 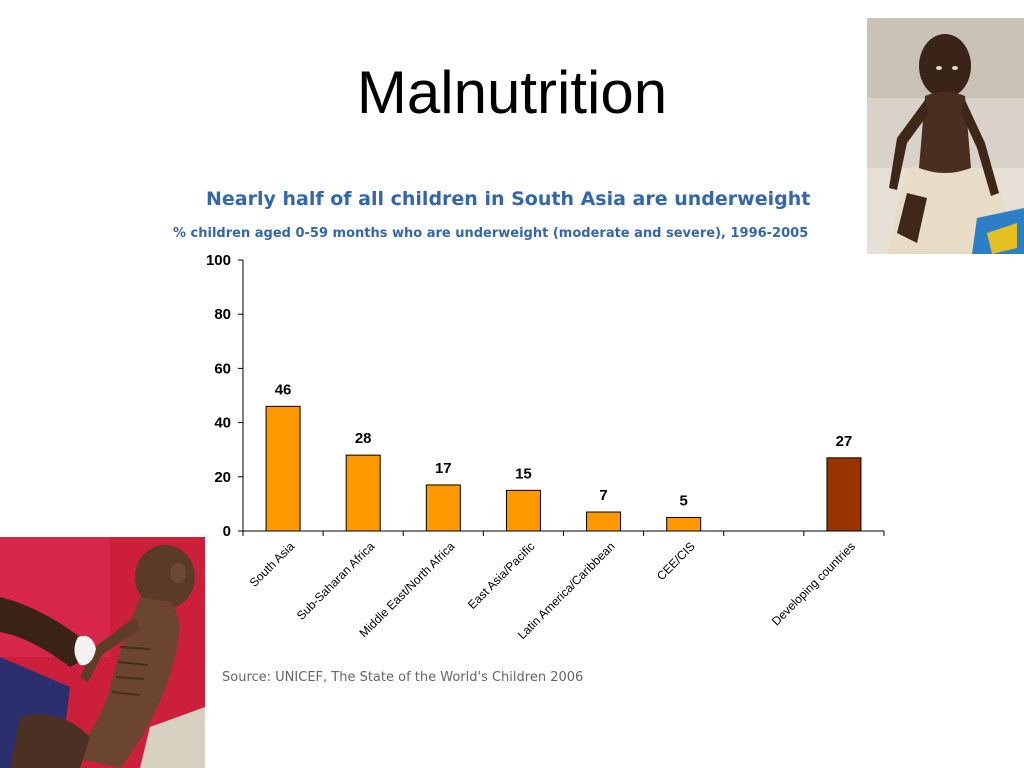 What do you see at coordinates (336, 581) in the screenshot?
I see `category-label: Sub-Saharan Africa` at bounding box center [336, 581].